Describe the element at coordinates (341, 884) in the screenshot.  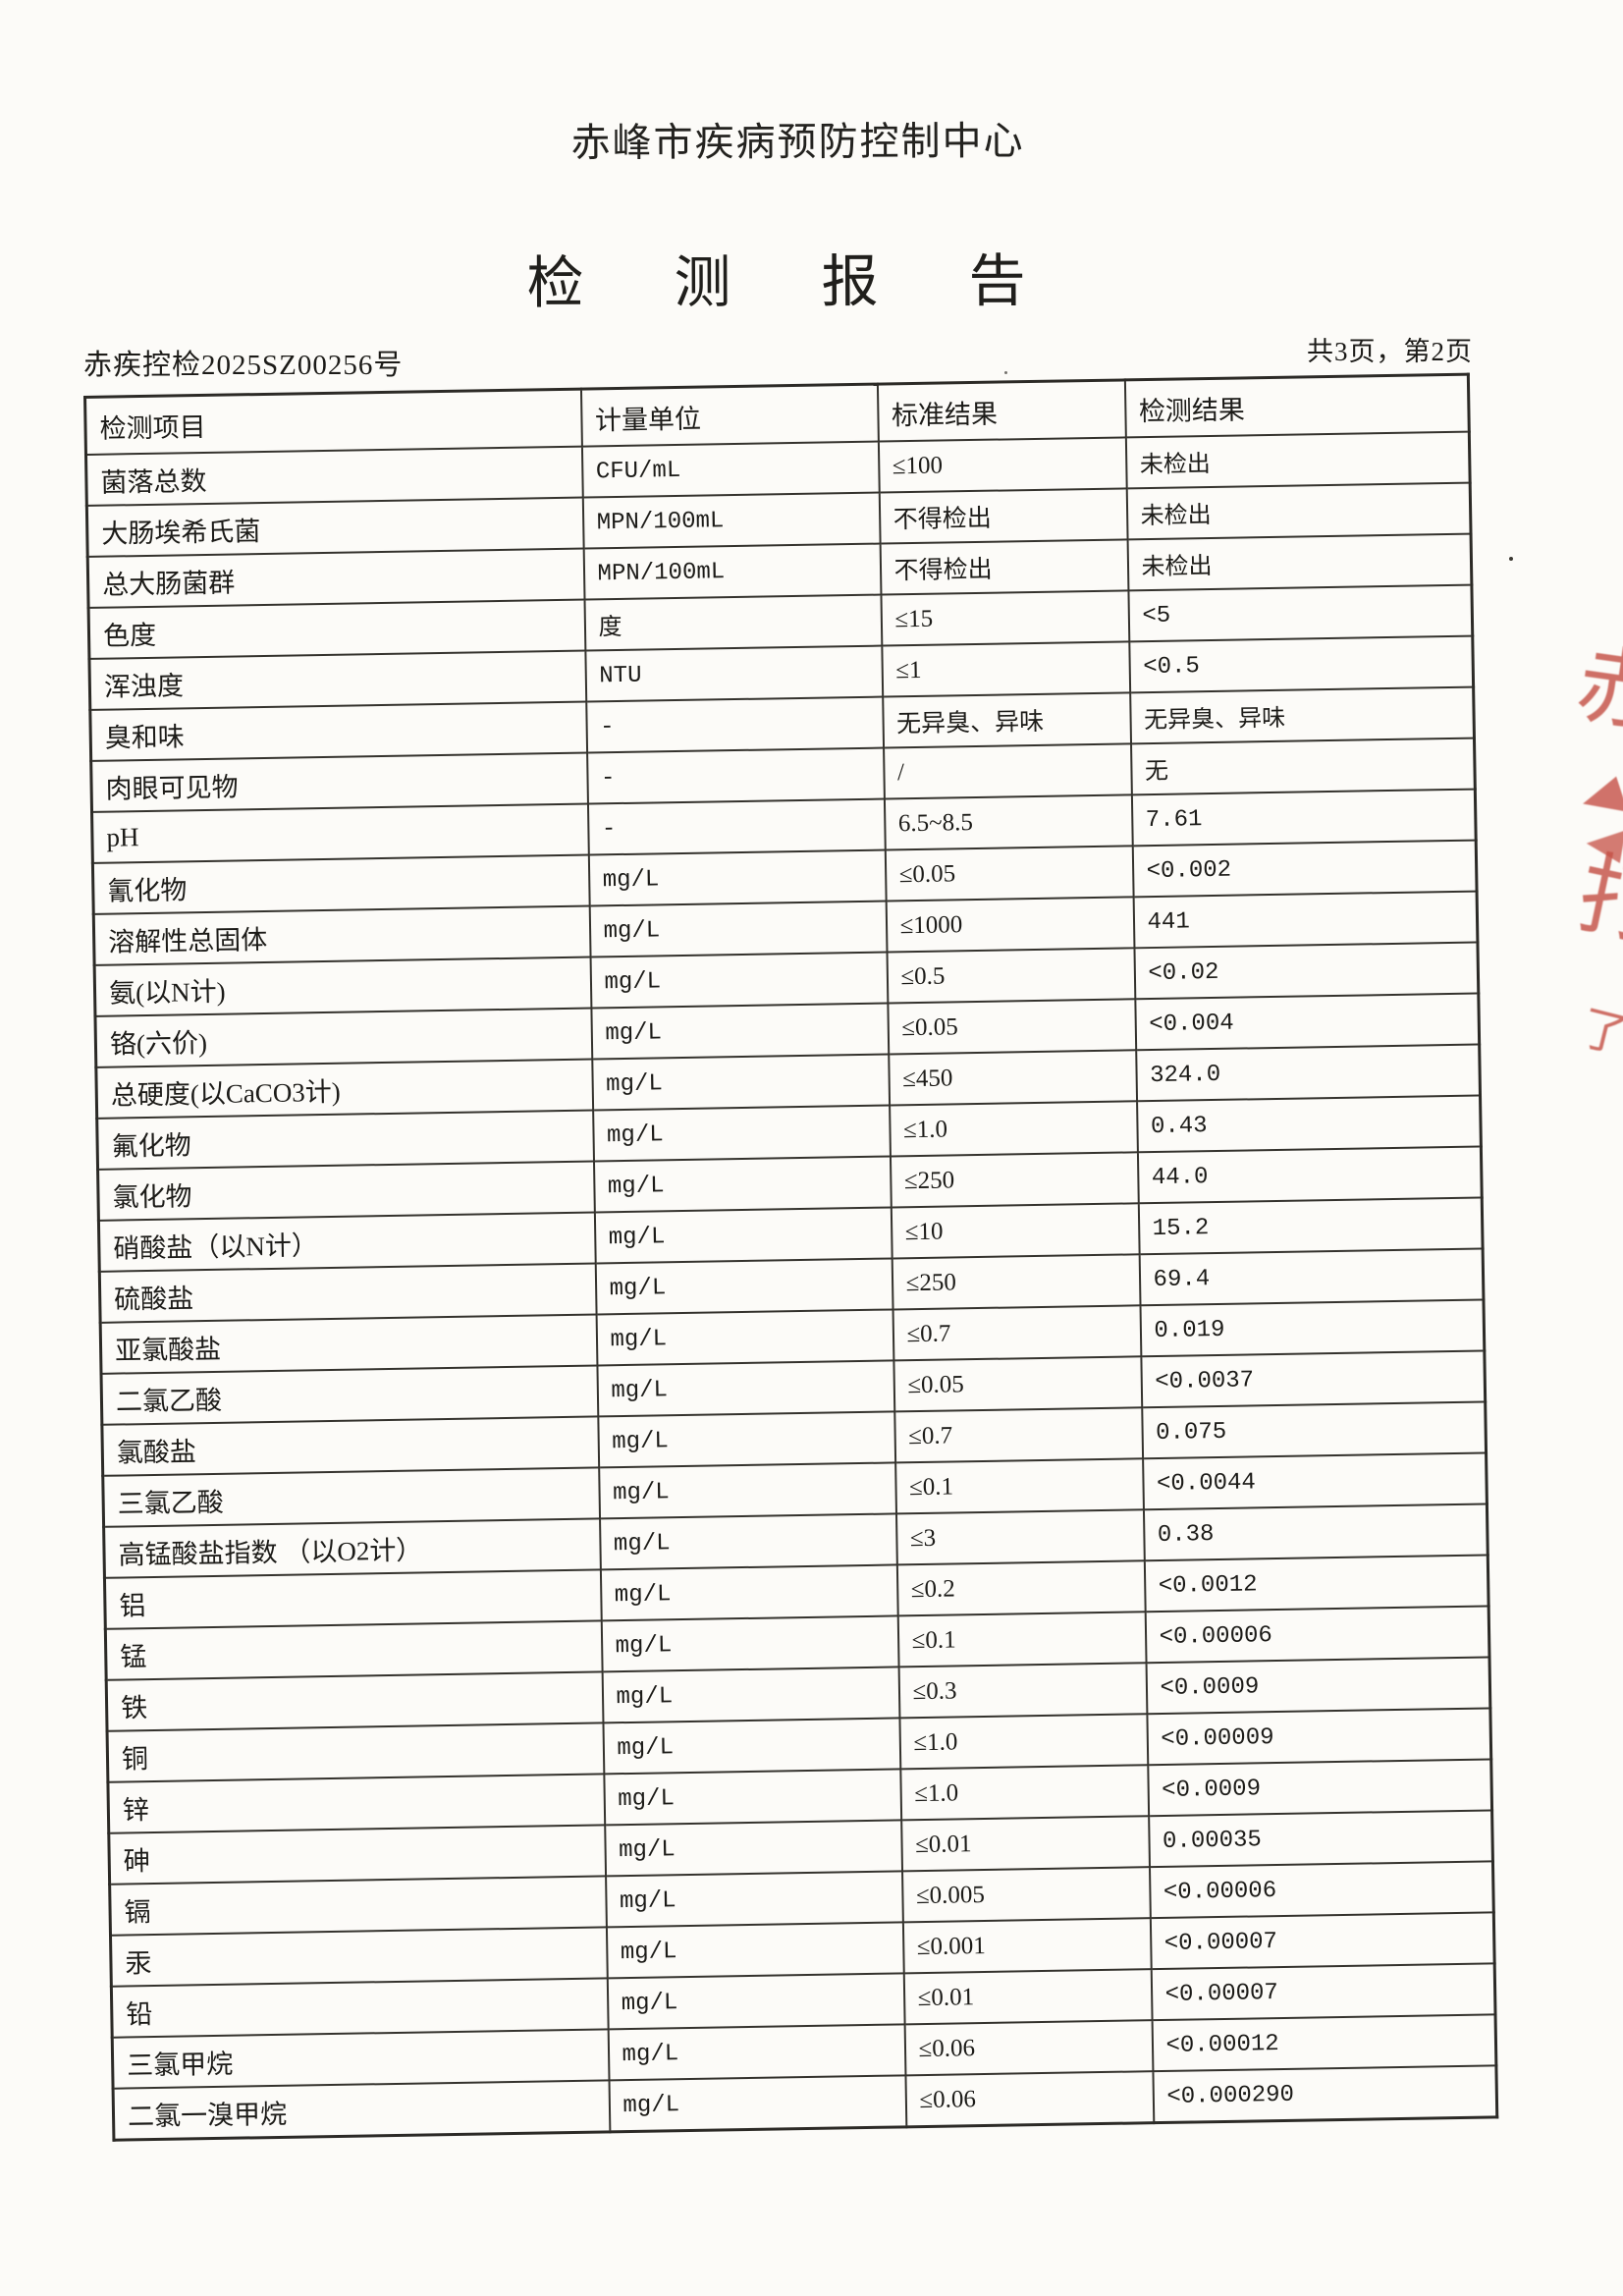
I see `cell-test-item: 氰化物` at that location.